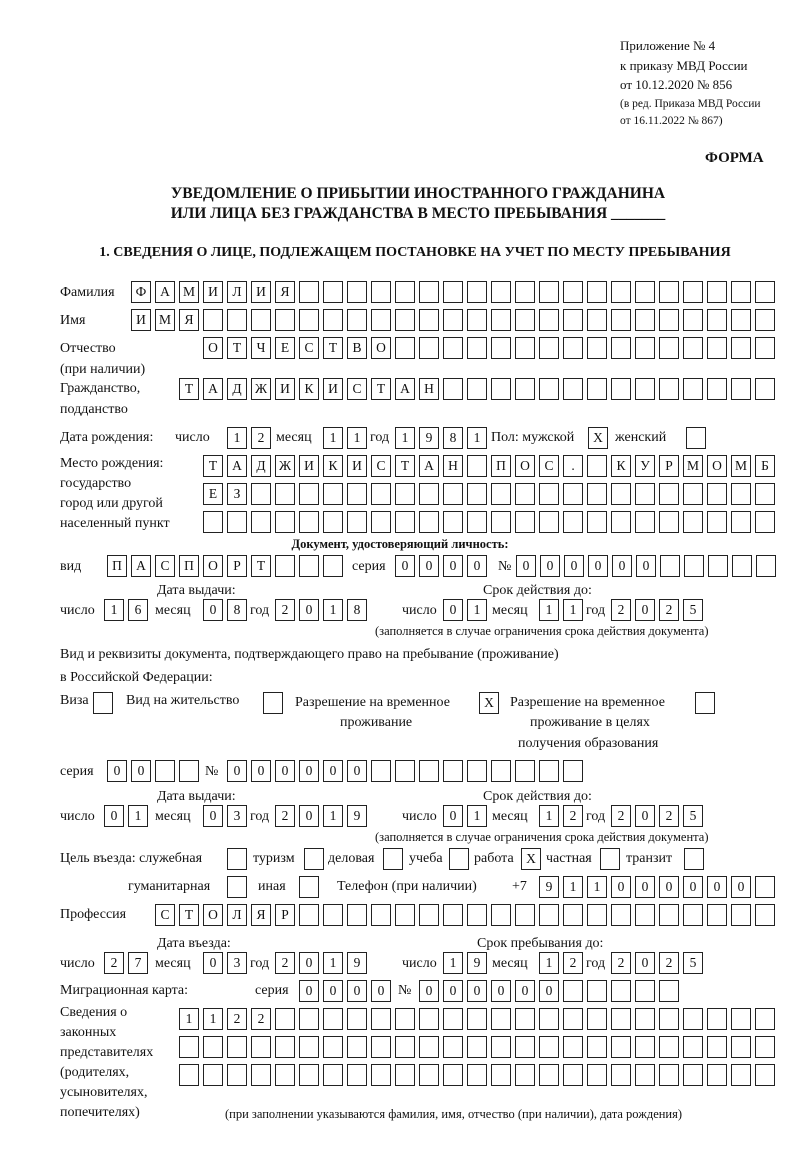 This screenshot has height=1163, width=800. I want to click on char-box: Л, so click(237, 292).